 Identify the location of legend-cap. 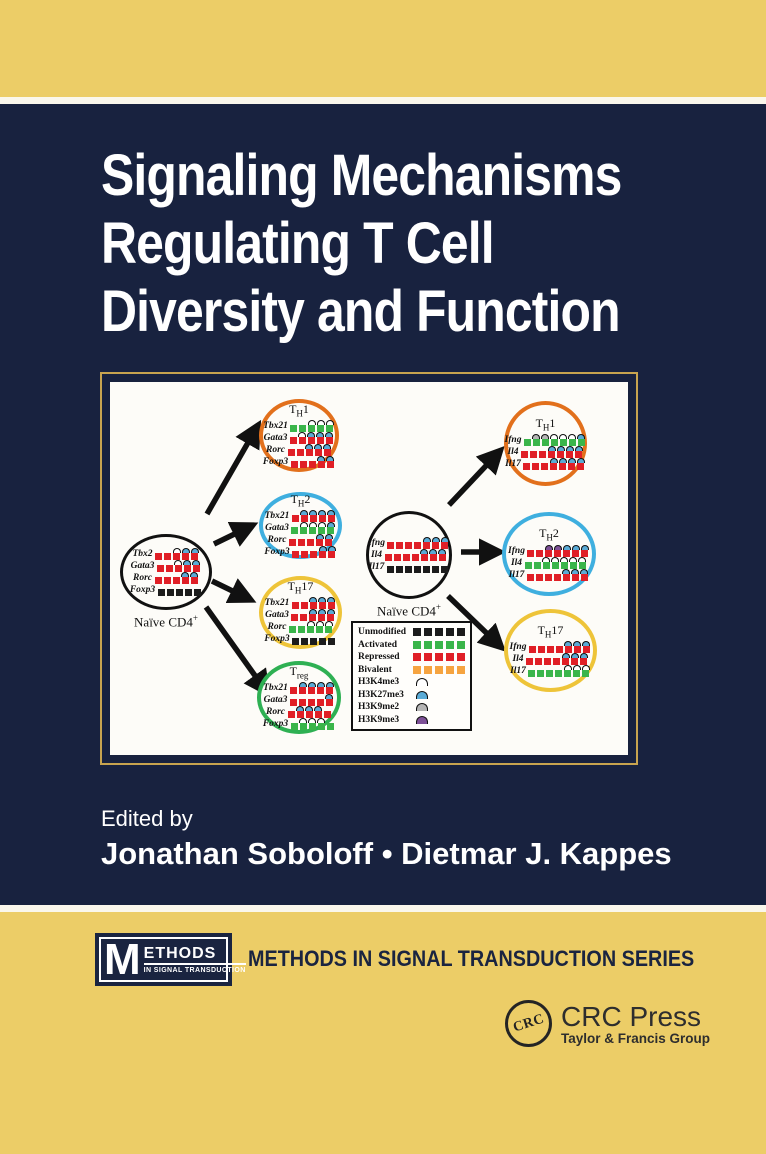
(422, 682).